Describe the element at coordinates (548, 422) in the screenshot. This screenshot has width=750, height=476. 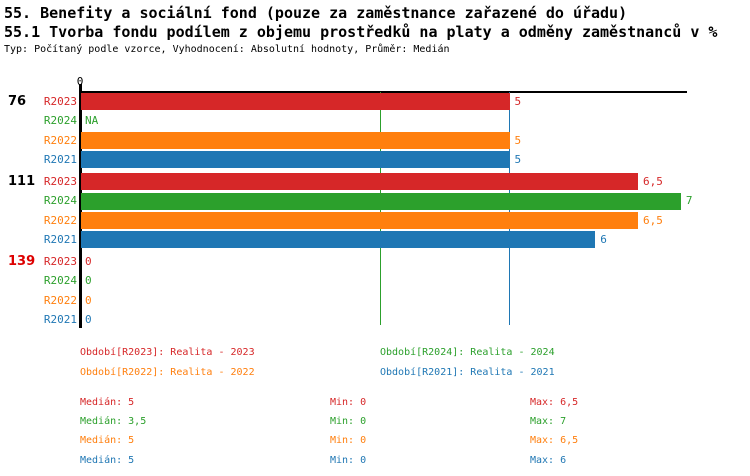
I see `max-value: Max: 7` at that location.